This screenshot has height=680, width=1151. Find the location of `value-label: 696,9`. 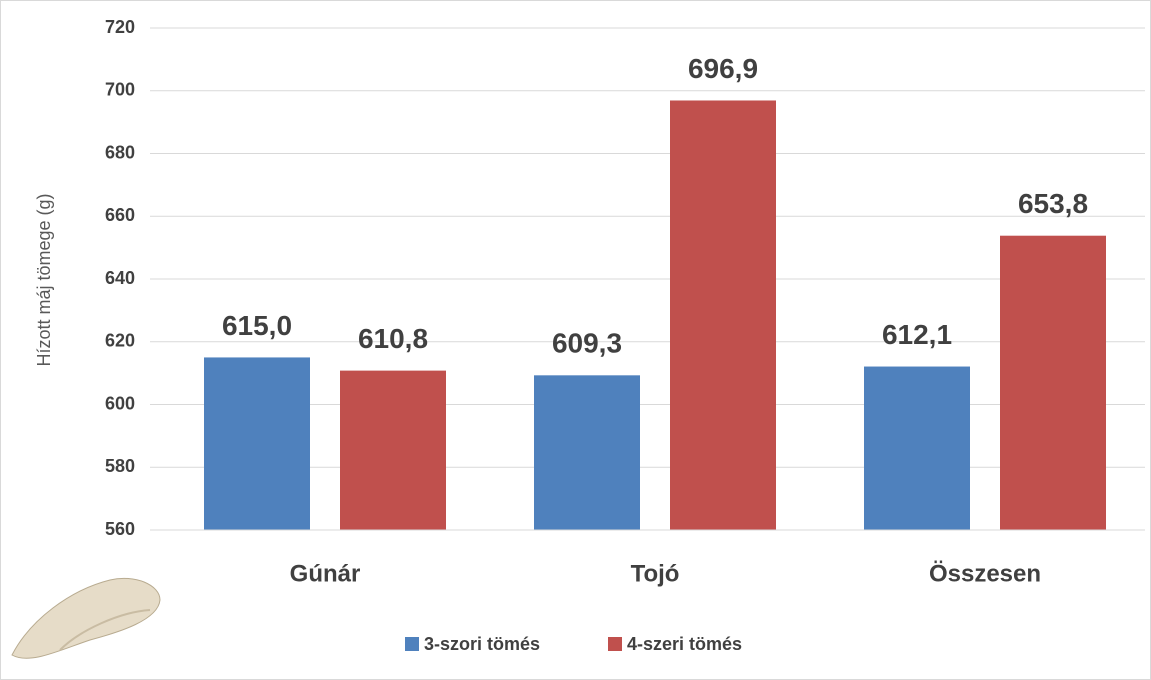

value-label: 696,9 is located at coordinates (723, 68).